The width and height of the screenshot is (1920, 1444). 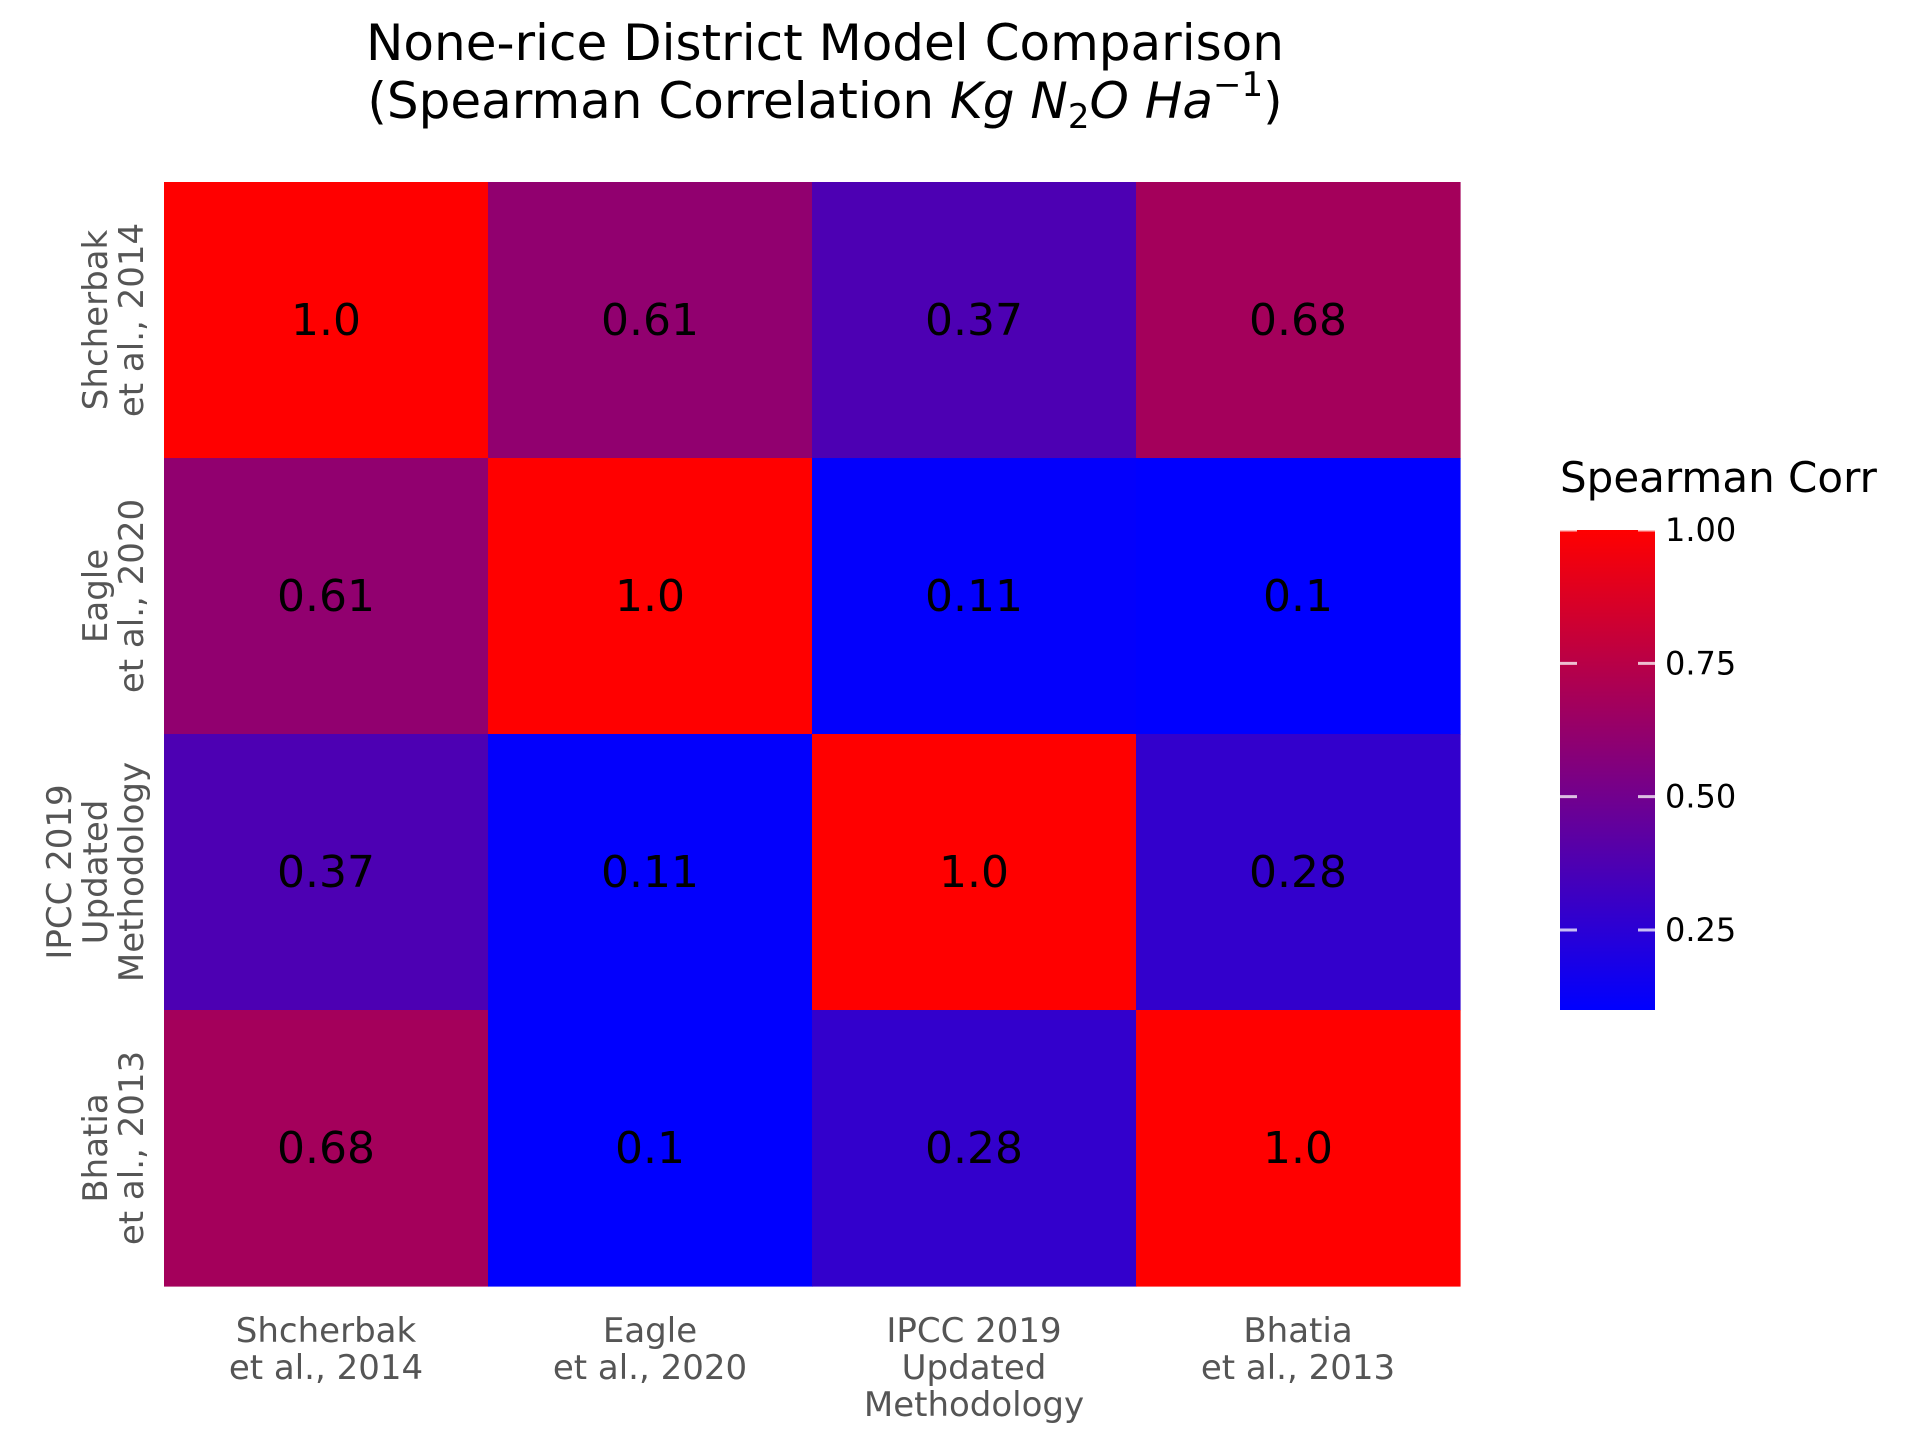 What do you see at coordinates (132, 872) in the screenshot?
I see `y-tick-label-2-line-2: Methodology` at bounding box center [132, 872].